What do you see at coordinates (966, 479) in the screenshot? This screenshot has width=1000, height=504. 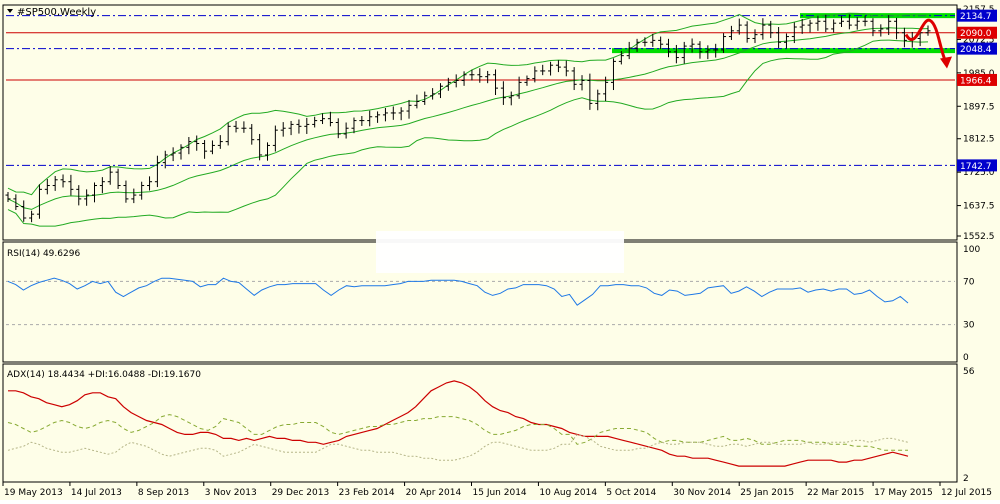 I see `adx-tick-label: 2` at bounding box center [966, 479].